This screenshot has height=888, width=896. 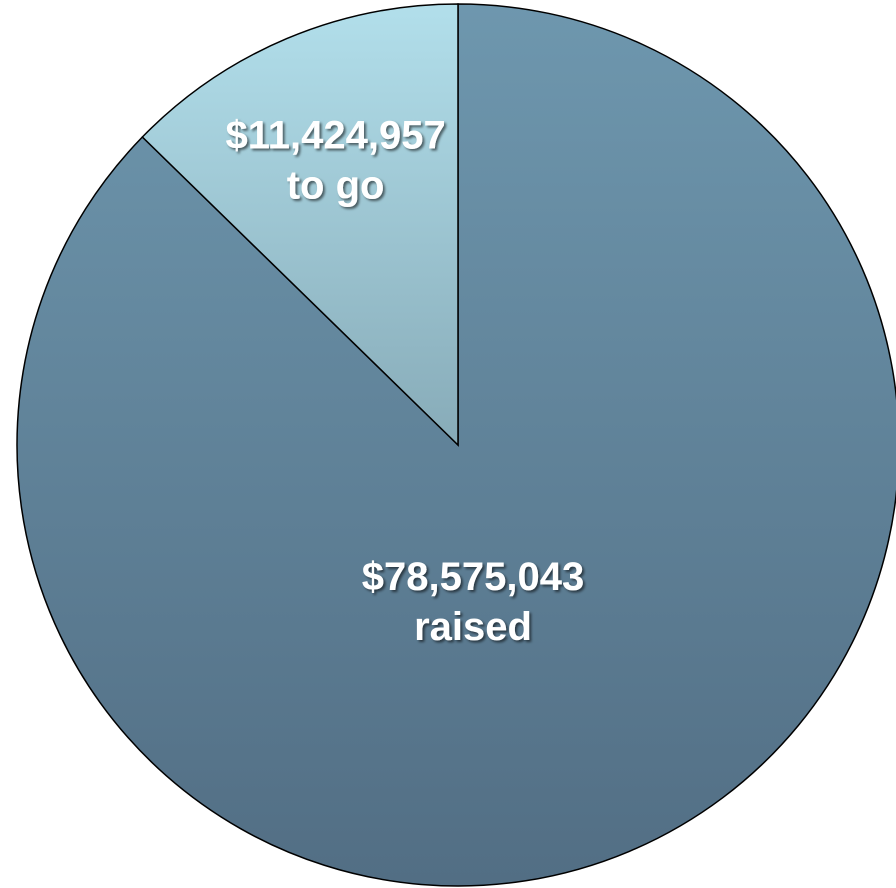 I want to click on slice-label-to-go: $11,424,957 to go, so click(x=335, y=161).